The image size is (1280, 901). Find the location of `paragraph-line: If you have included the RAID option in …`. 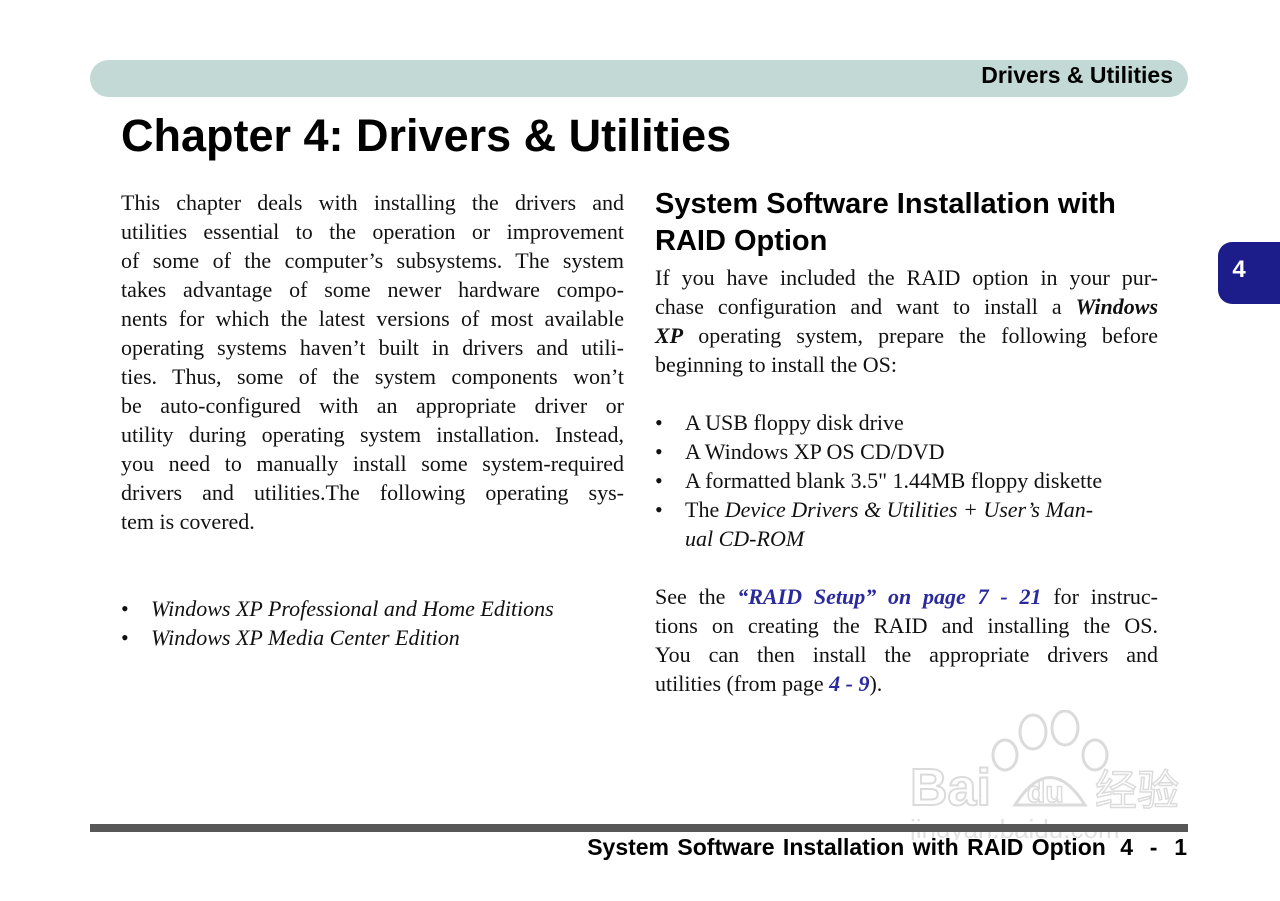

paragraph-line: If you have included the RAID option in … is located at coordinates (906, 277).